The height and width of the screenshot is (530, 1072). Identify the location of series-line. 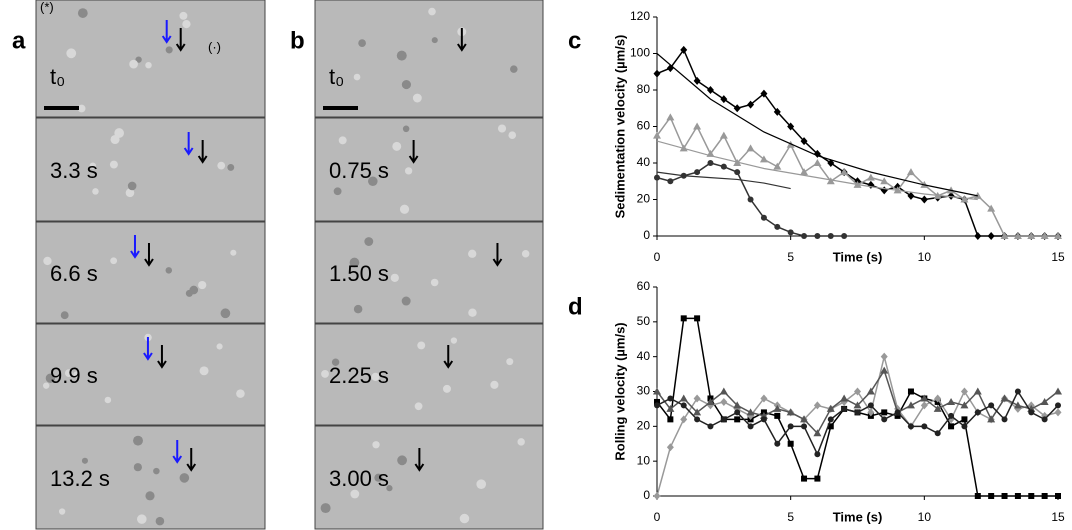
(857, 176).